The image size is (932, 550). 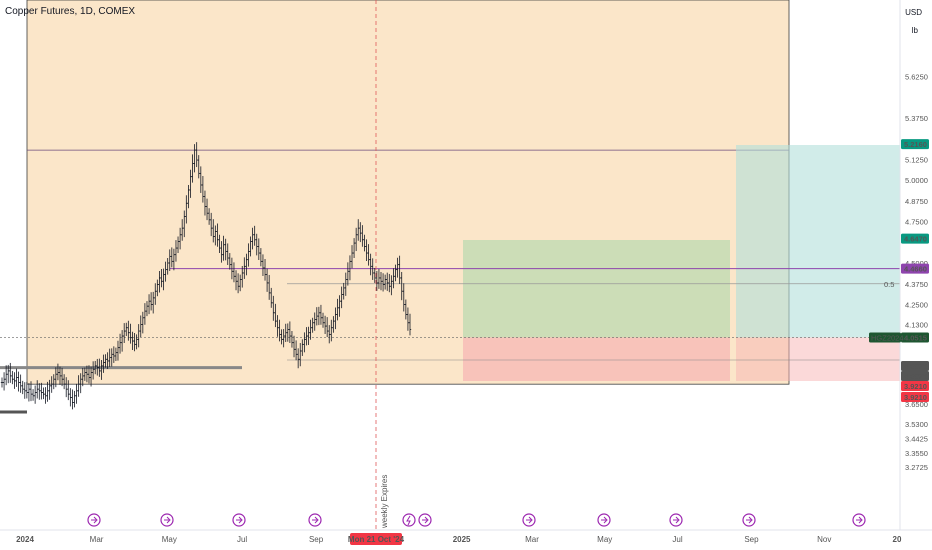 I want to click on y-tick-label: 3.3550, so click(x=916, y=453).